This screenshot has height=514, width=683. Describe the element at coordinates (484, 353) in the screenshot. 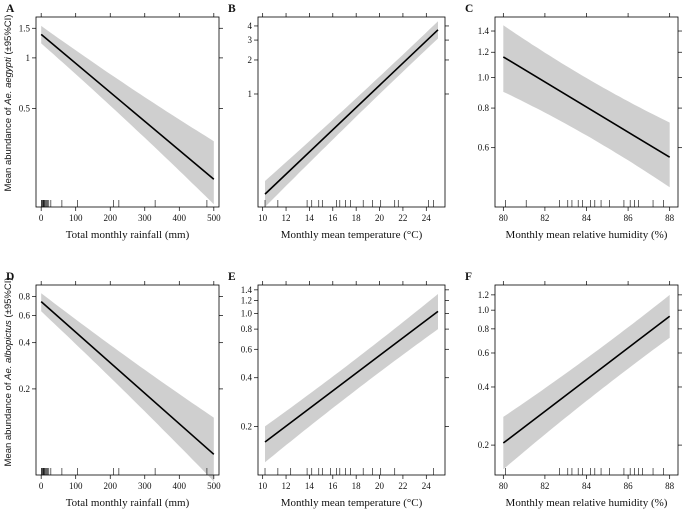

I see `y-tick-label-f: 0.6` at that location.